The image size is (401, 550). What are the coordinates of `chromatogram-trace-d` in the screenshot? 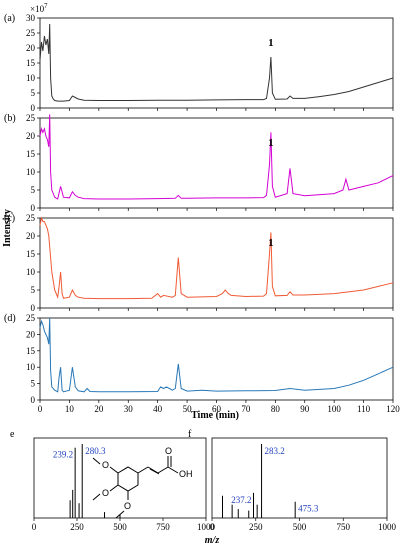 It's located at (216, 355).